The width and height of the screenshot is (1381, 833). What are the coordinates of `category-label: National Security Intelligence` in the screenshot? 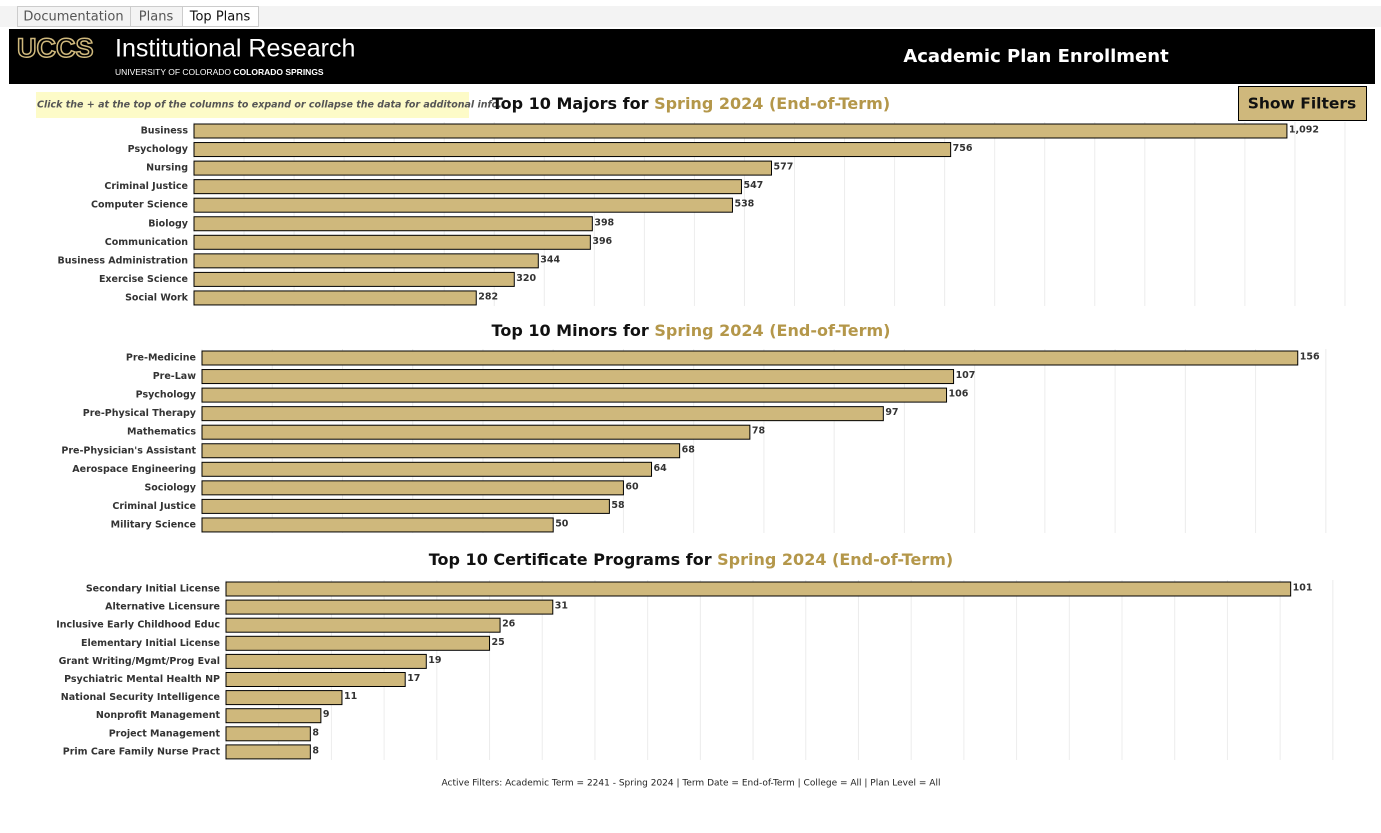 It's located at (140, 697).